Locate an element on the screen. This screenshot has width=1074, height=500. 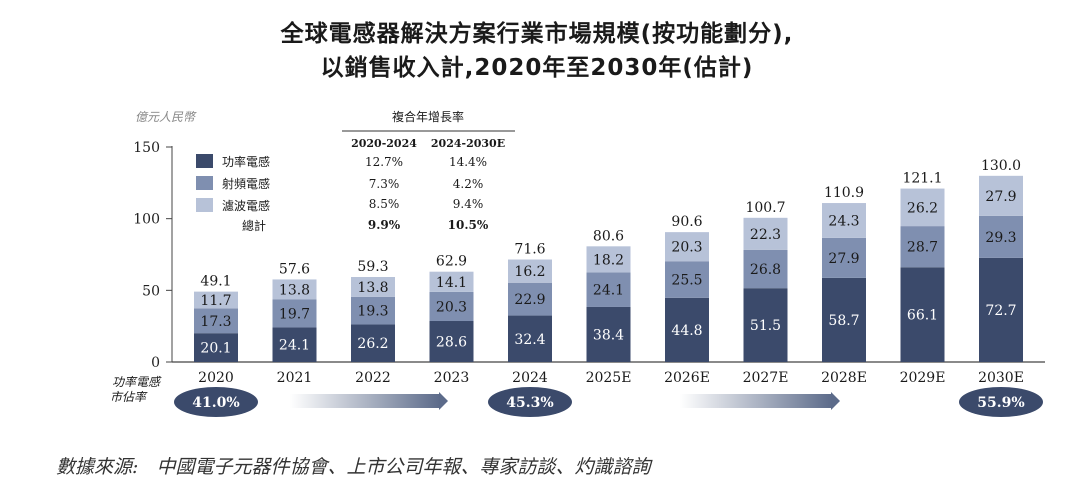
y-tick-label: 150 is located at coordinates (146, 148).